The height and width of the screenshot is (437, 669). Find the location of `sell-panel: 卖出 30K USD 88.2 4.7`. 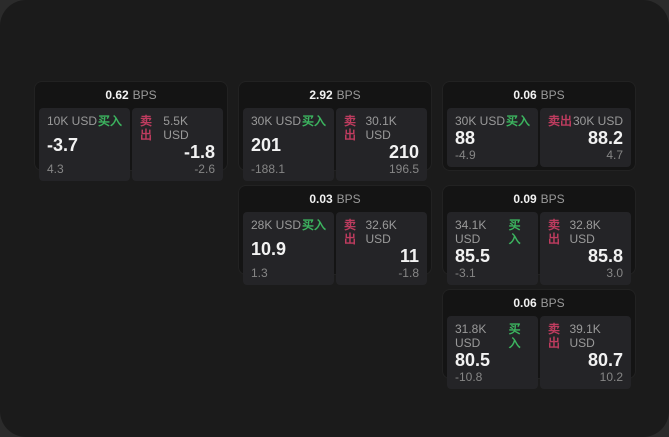

sell-panel: 卖出 30K USD 88.2 4.7 is located at coordinates (585, 137).